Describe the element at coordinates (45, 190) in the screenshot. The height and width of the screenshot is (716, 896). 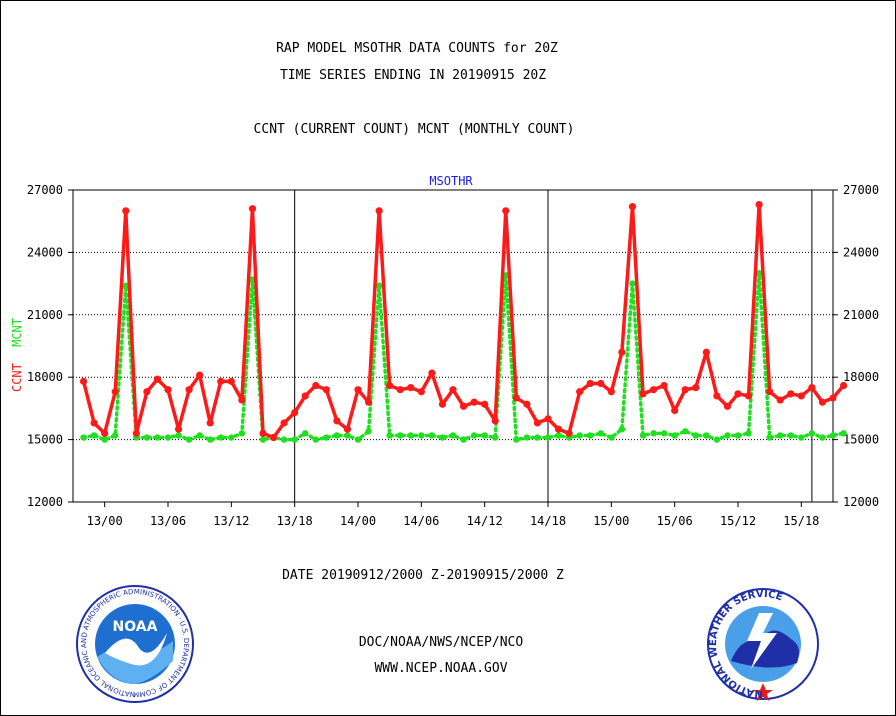
I see `y-tick-label-left: 27000` at that location.